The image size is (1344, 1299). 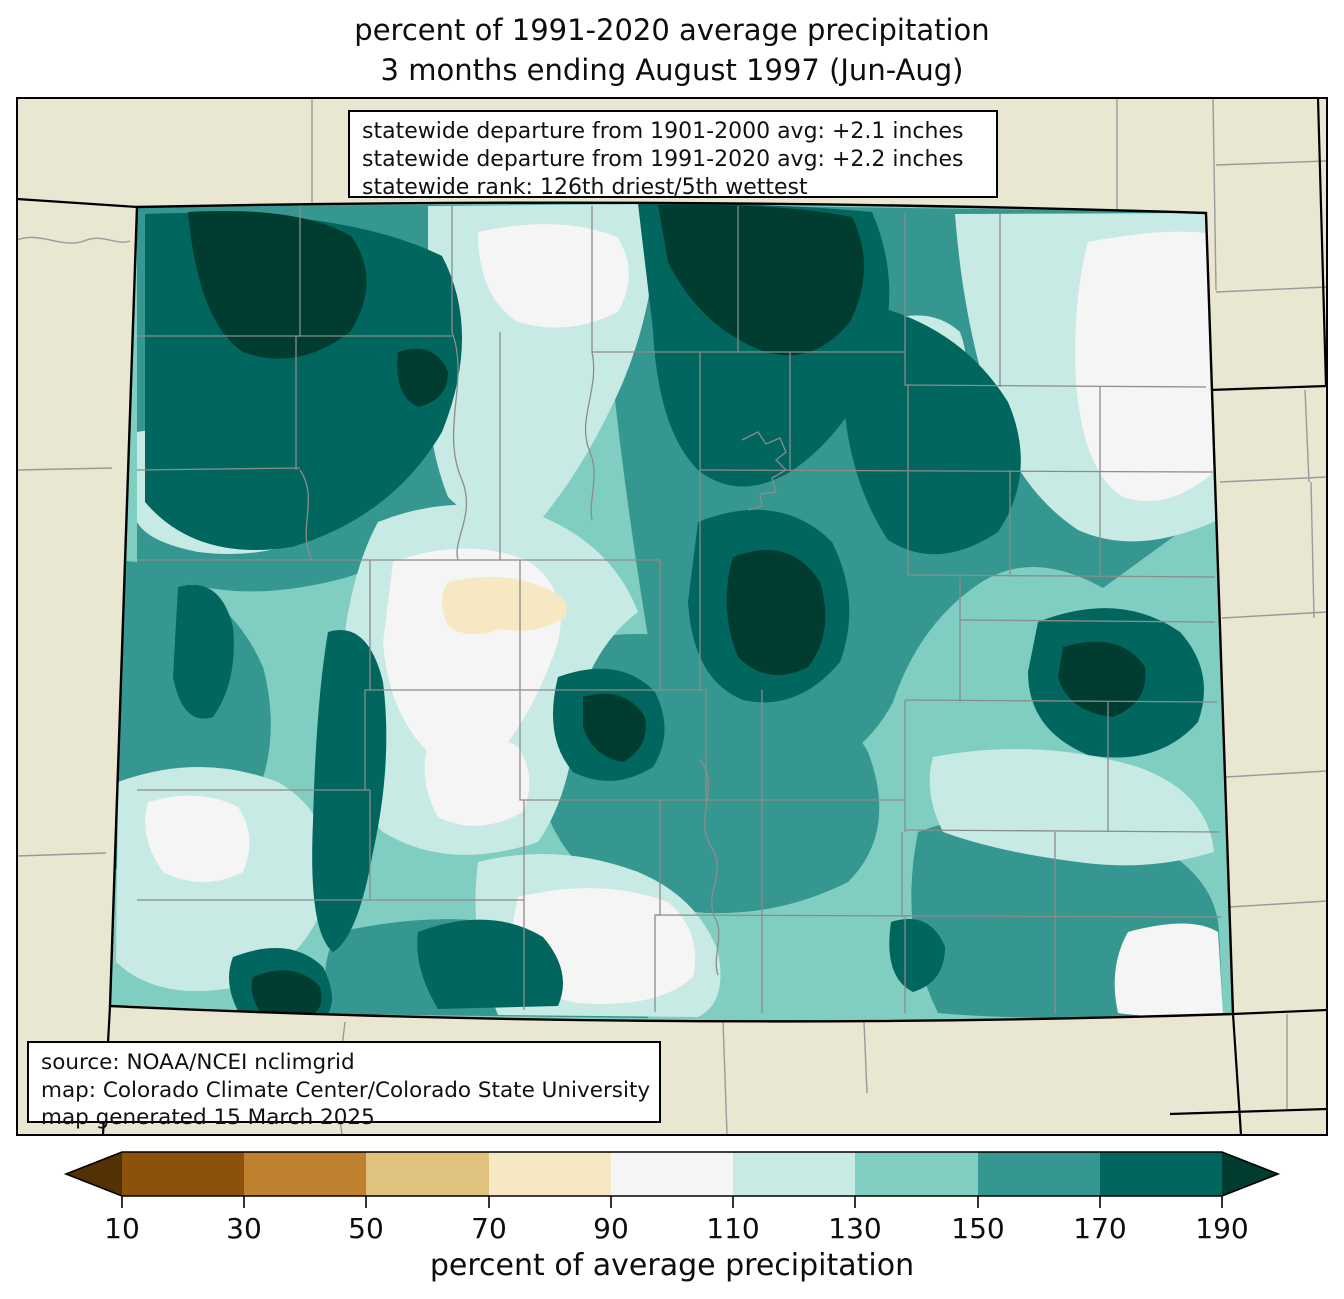 I want to click on colorbar-tick-labels: 10 30 50 70 90 110 130 150 170 190, so click(x=676, y=1228).